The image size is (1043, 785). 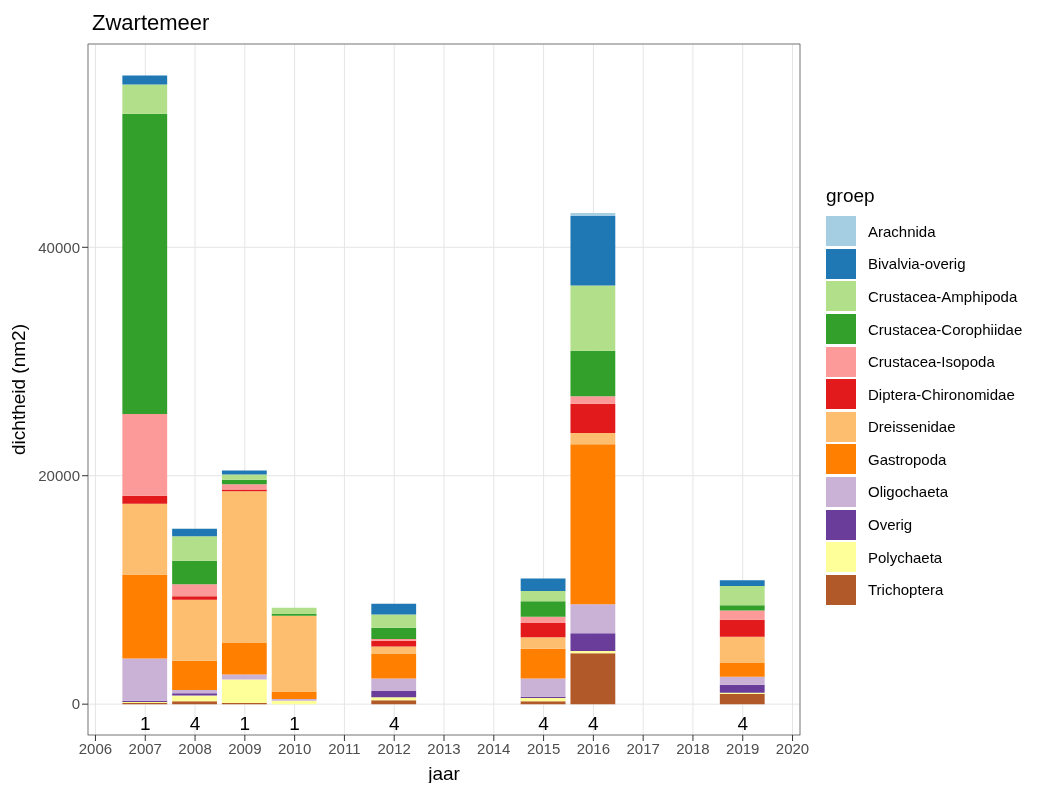 I want to click on y-tick-label: 0, so click(x=75, y=704).